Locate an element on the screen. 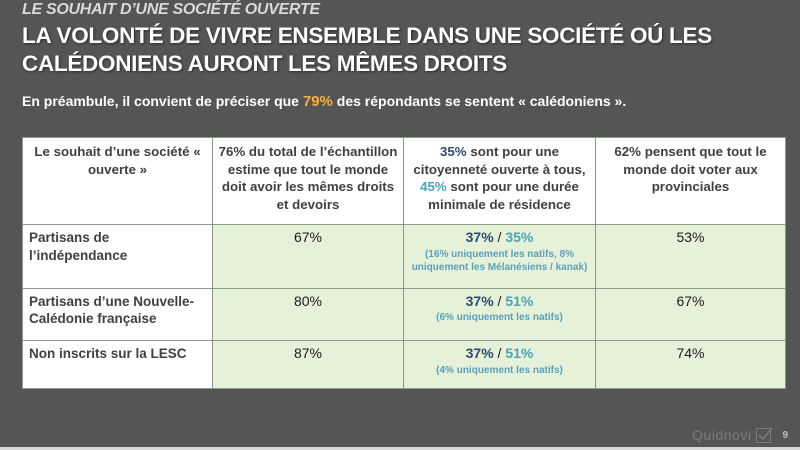  cell-citizenship: 37% / 51% (4% uniquement les natifs) is located at coordinates (499, 364).